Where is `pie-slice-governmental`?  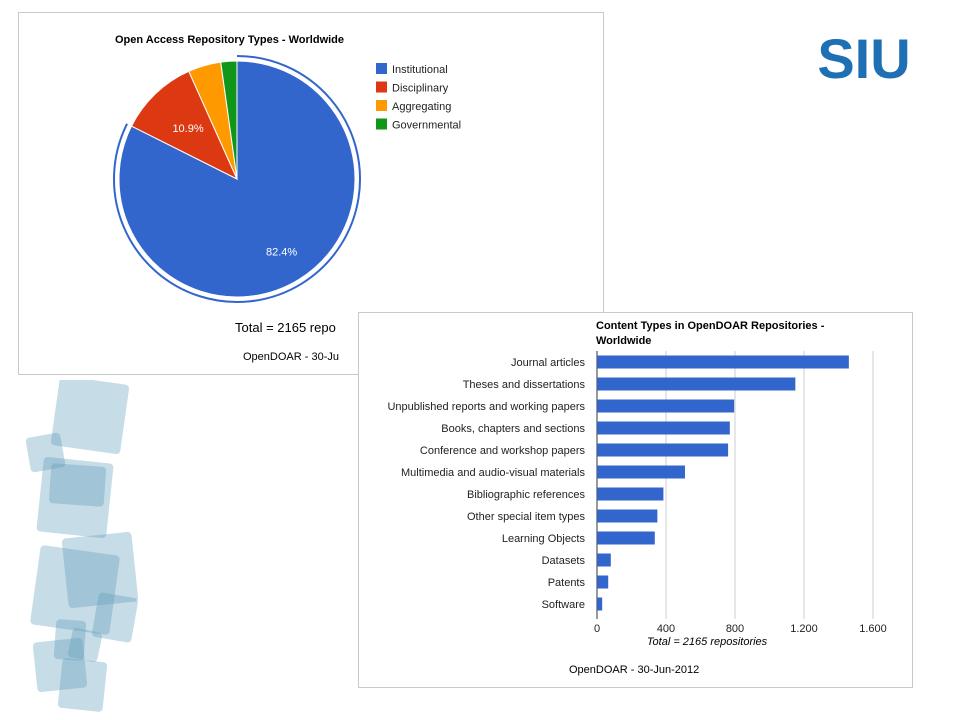 pie-slice-governmental is located at coordinates (229, 120).